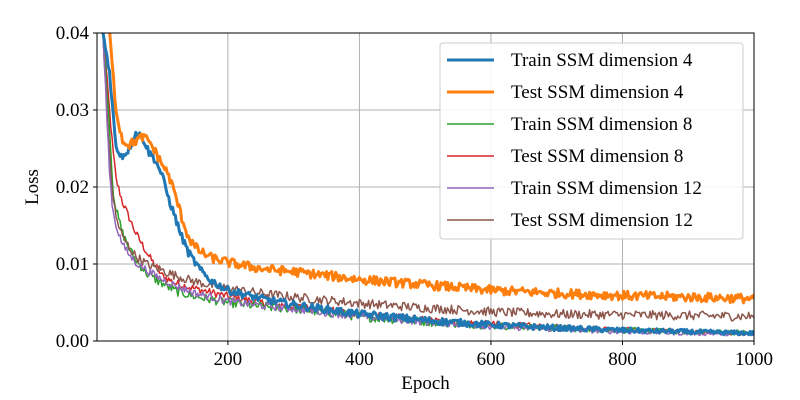 The image size is (800, 400). What do you see at coordinates (359, 359) in the screenshot?
I see `x-tick-label: 400` at bounding box center [359, 359].